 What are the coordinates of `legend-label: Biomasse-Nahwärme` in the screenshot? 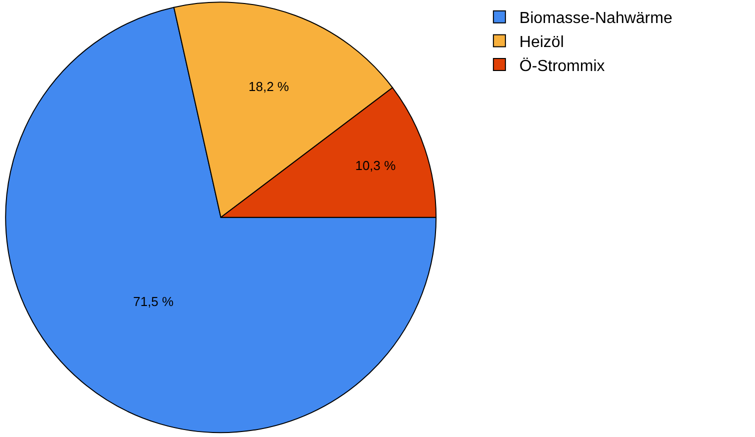 It's located at (595, 19).